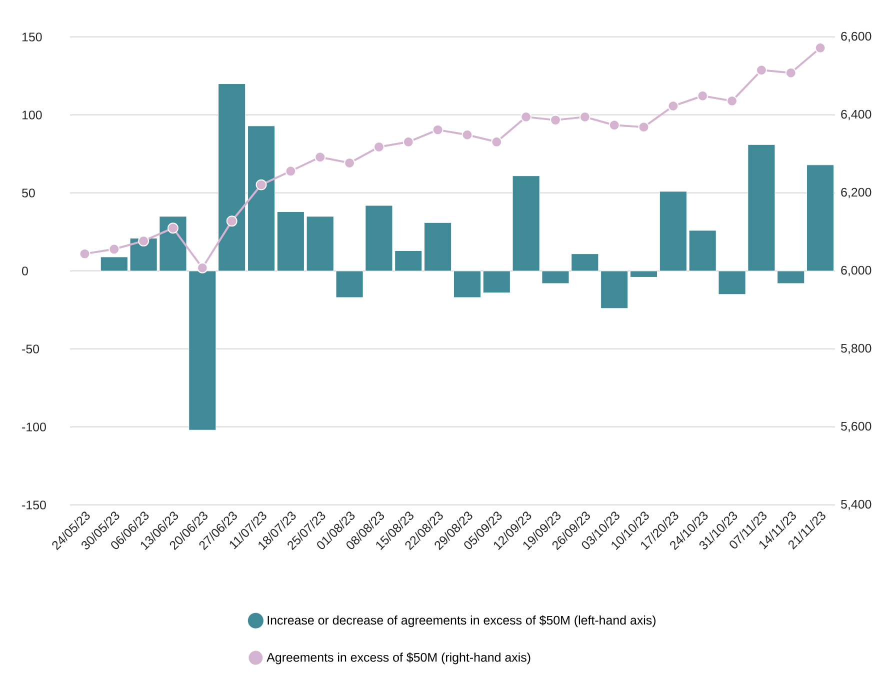 This screenshot has width=884, height=695. What do you see at coordinates (31, 349) in the screenshot?
I see `y-tick-label: -50` at bounding box center [31, 349].